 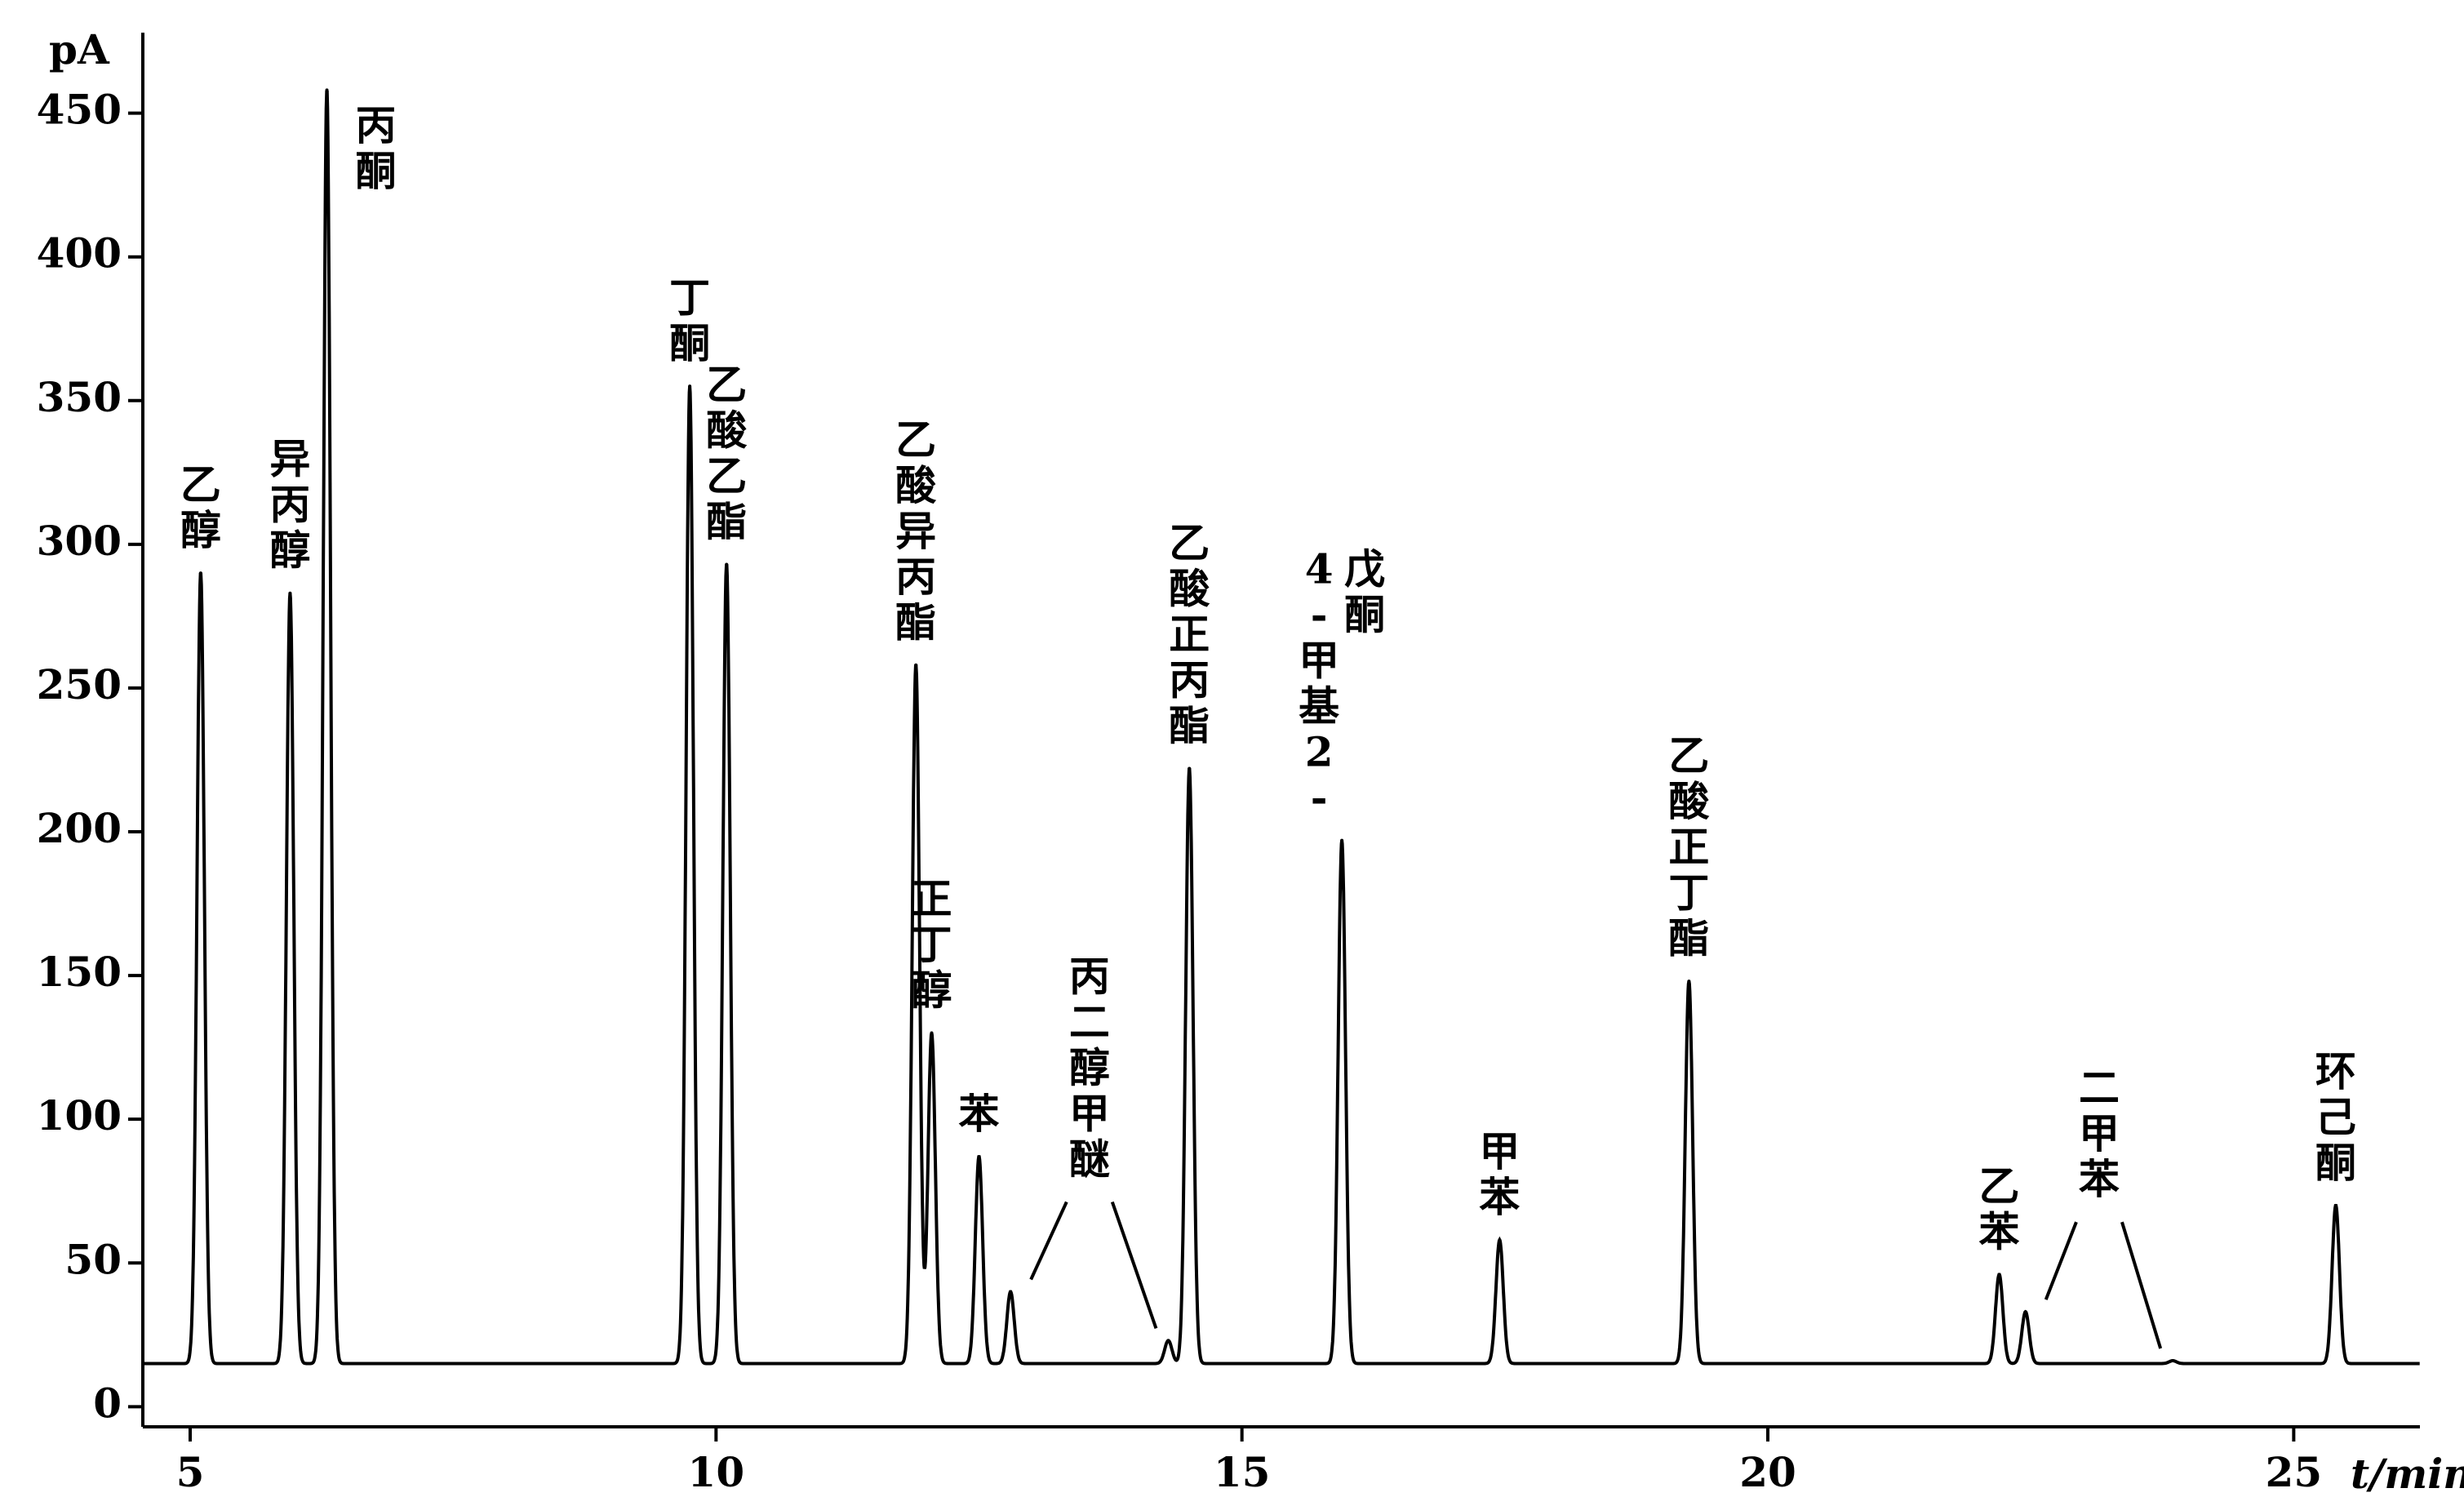 What do you see at coordinates (1243, 1472) in the screenshot?
I see `x-tick-label: 15` at bounding box center [1243, 1472].